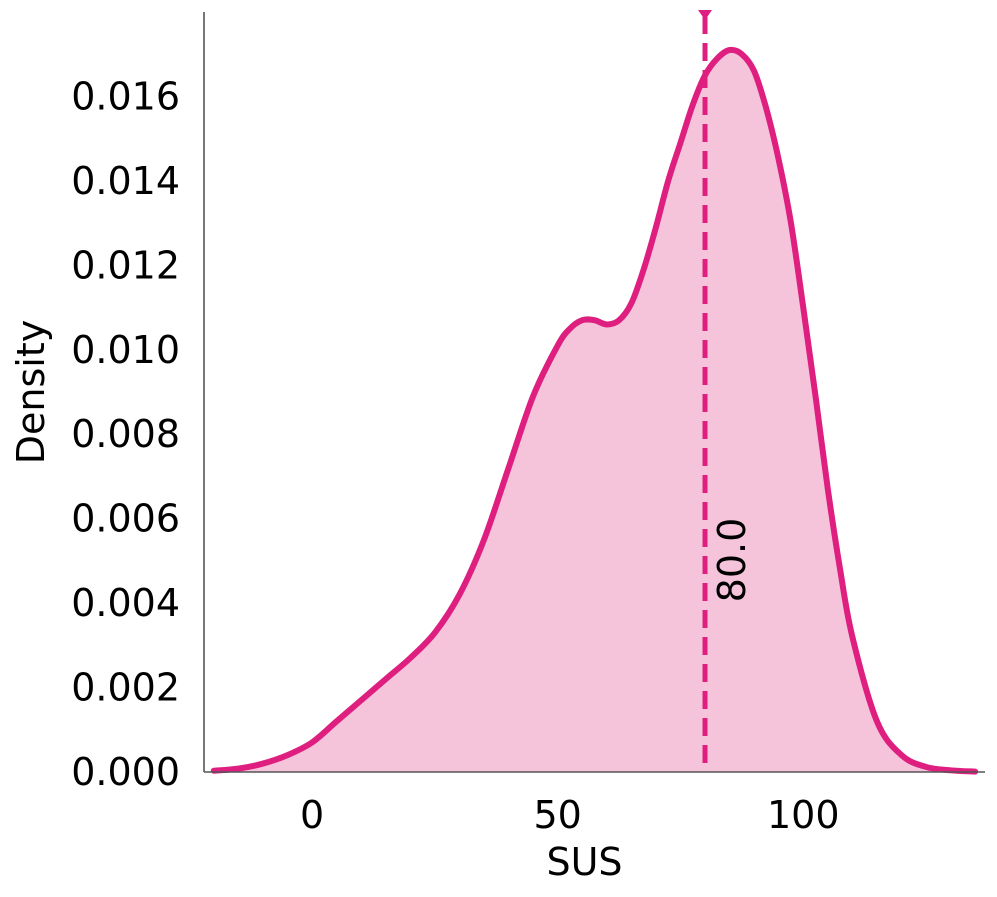  I want to click on y-tick-label: 0.000, so click(125, 772).